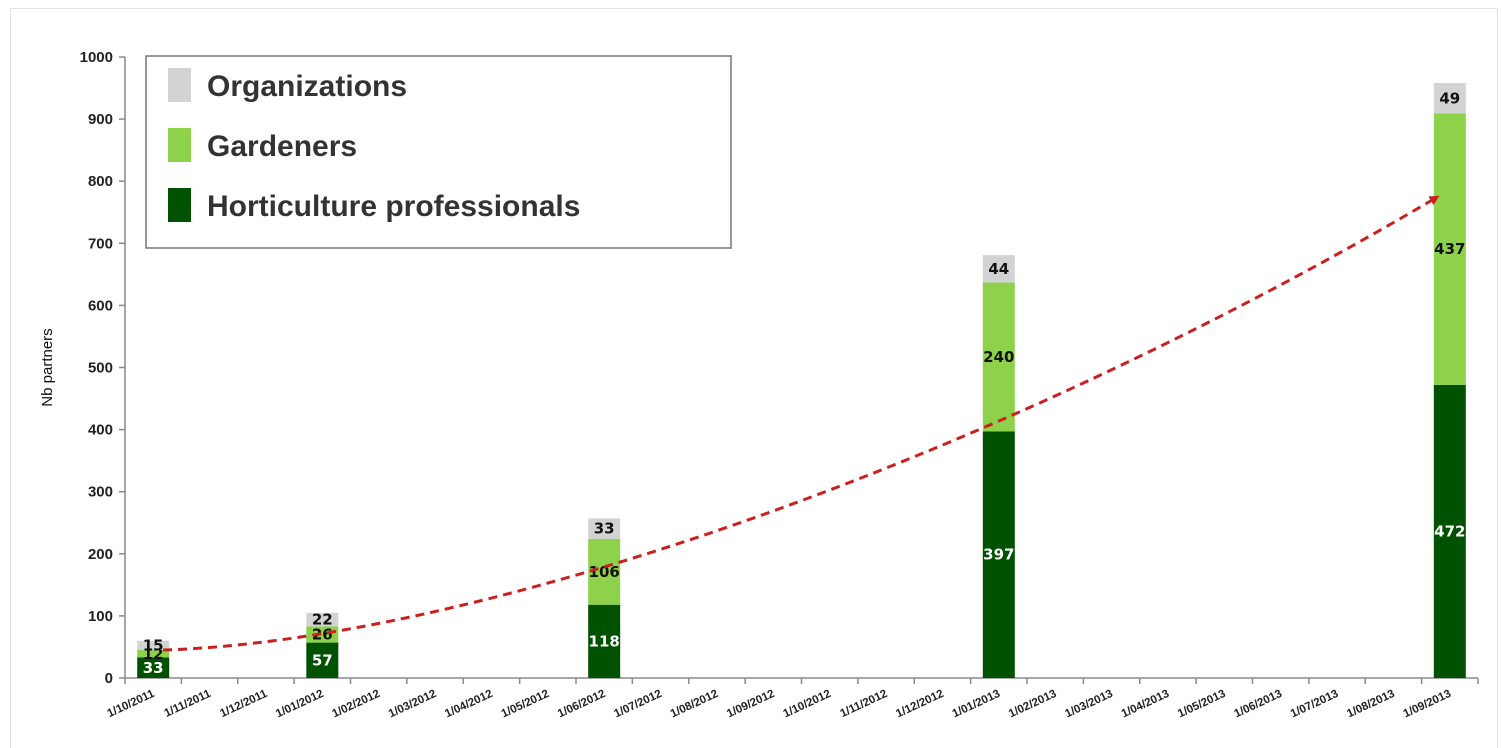  What do you see at coordinates (47, 367) in the screenshot?
I see `y-axis-label: Nb partners` at bounding box center [47, 367].